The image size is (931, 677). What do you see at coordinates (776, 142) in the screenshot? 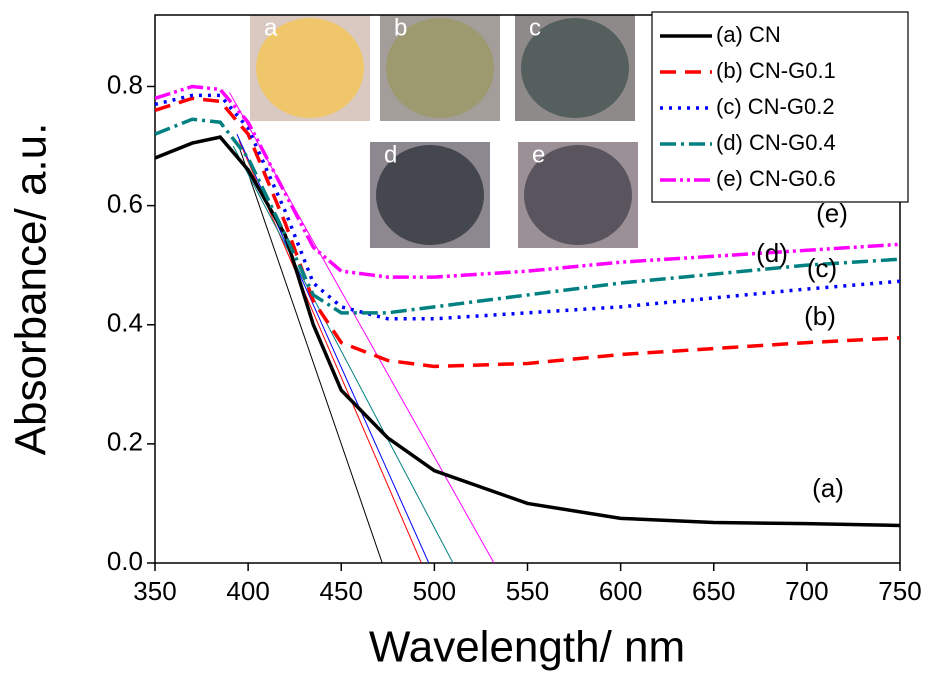
I see `legend-label: (d) CN-G0.4` at bounding box center [776, 142].